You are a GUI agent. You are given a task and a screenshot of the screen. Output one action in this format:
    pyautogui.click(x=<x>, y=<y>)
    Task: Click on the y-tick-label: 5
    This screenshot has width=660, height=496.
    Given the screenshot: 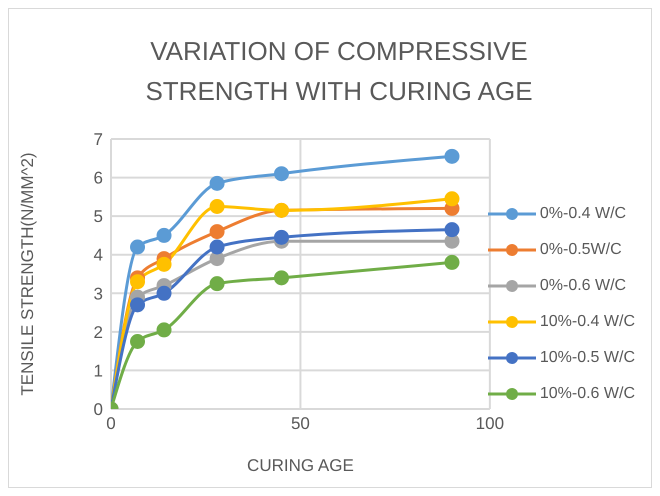 What is the action you would take?
    pyautogui.click(x=98, y=216)
    